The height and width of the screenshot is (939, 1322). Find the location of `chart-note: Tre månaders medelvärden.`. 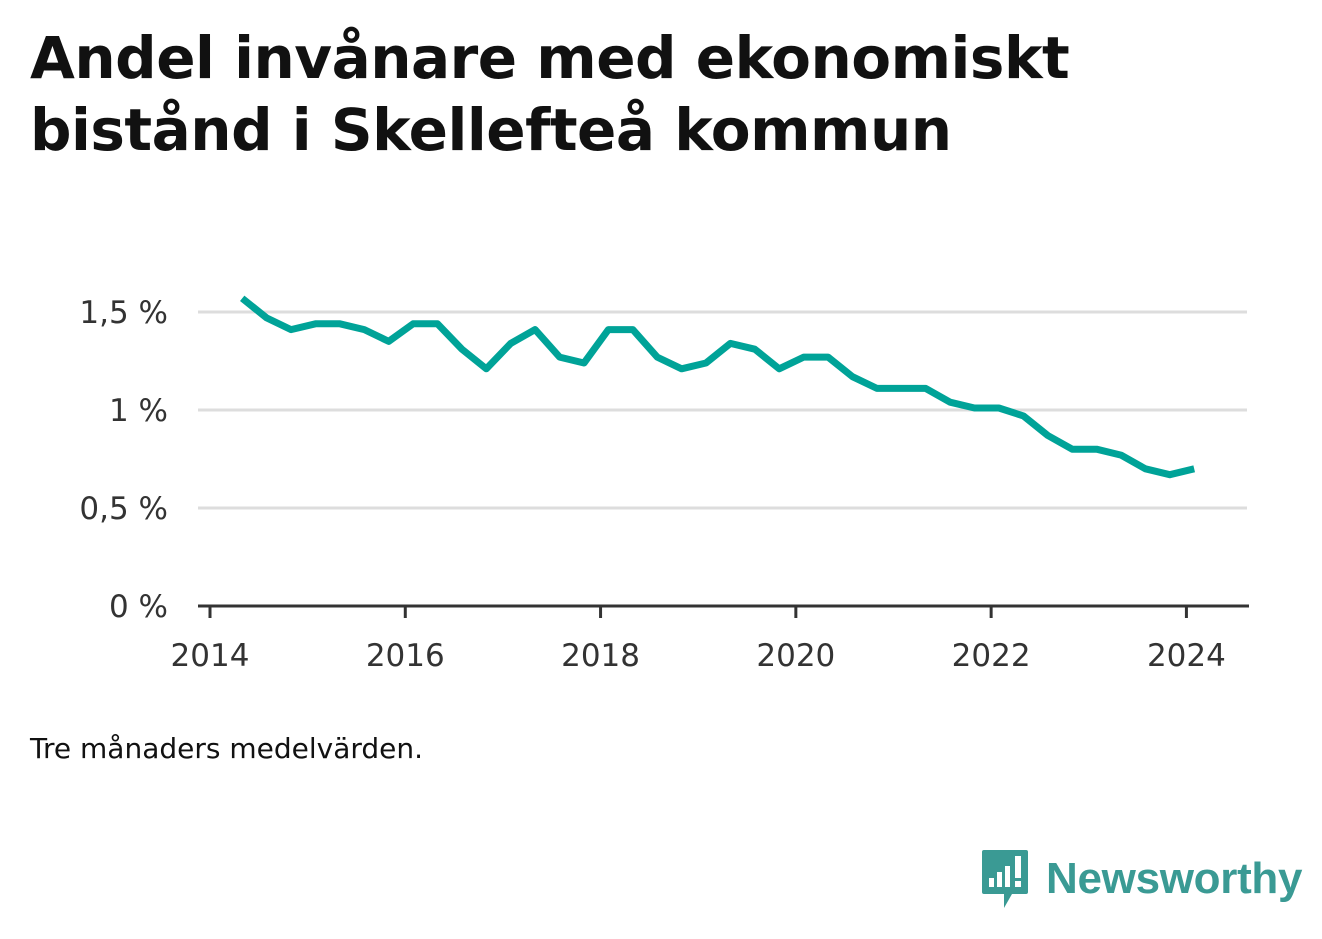

chart-note: Tre månaders medelvärden. is located at coordinates (227, 748).